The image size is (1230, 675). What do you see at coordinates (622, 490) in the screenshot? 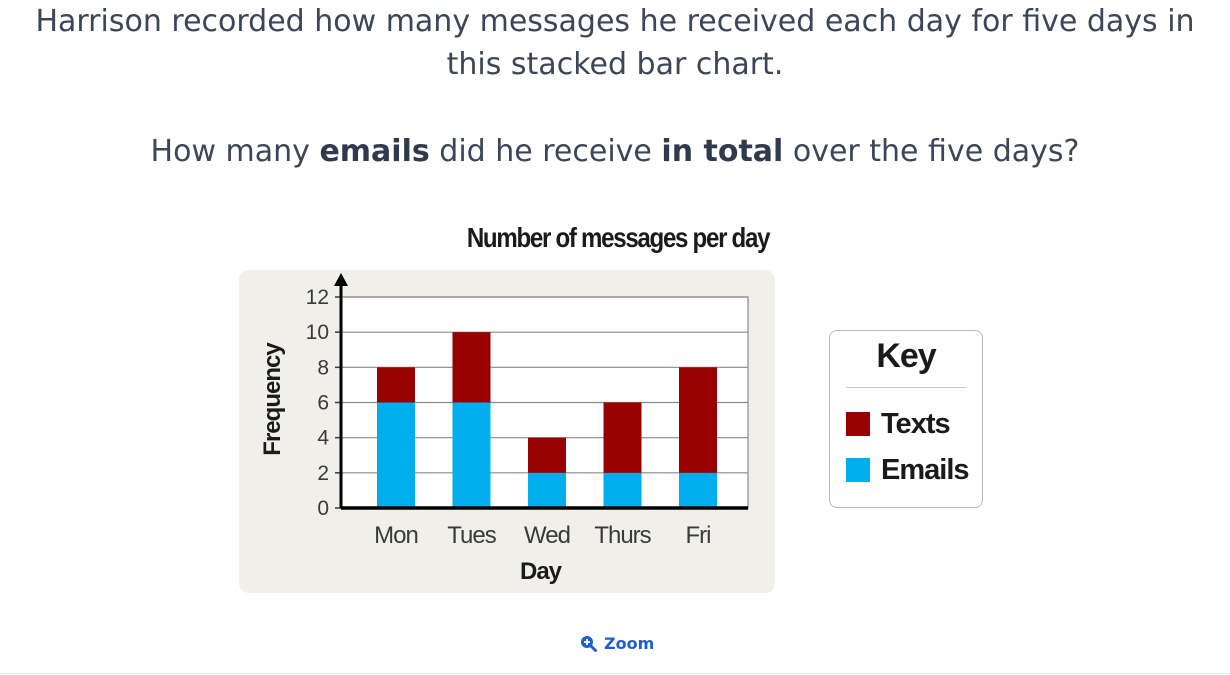
I see `bar-emails-thurs` at bounding box center [622, 490].